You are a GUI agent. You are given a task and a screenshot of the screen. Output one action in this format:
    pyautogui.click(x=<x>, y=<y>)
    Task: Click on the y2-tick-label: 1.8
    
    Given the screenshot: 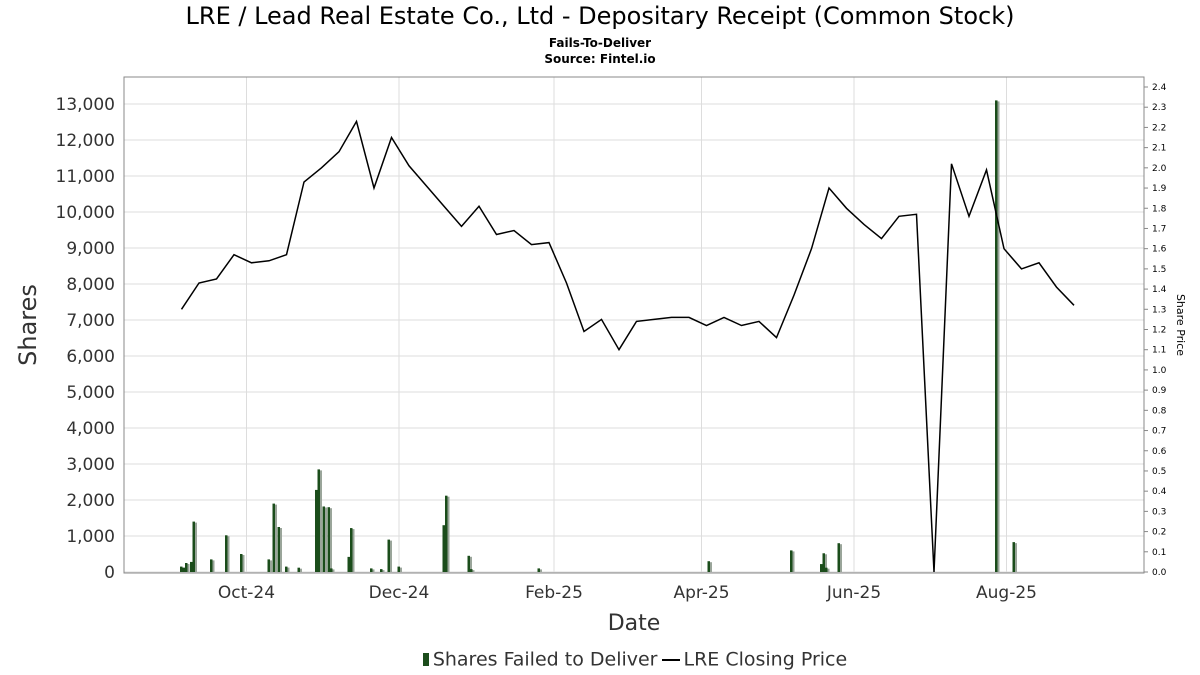 What is the action you would take?
    pyautogui.click(x=1159, y=209)
    